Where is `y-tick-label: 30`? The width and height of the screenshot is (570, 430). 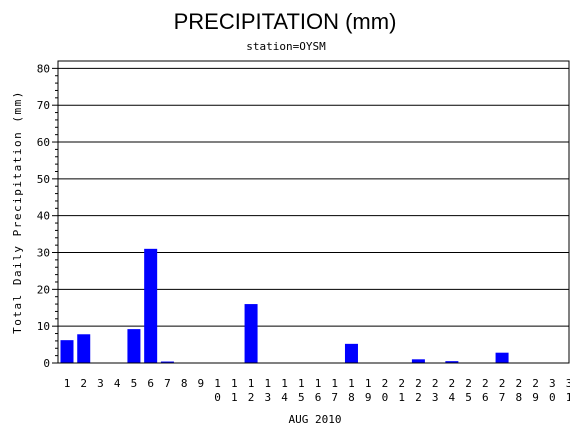
y-tick-label: 30 is located at coordinates (43, 253).